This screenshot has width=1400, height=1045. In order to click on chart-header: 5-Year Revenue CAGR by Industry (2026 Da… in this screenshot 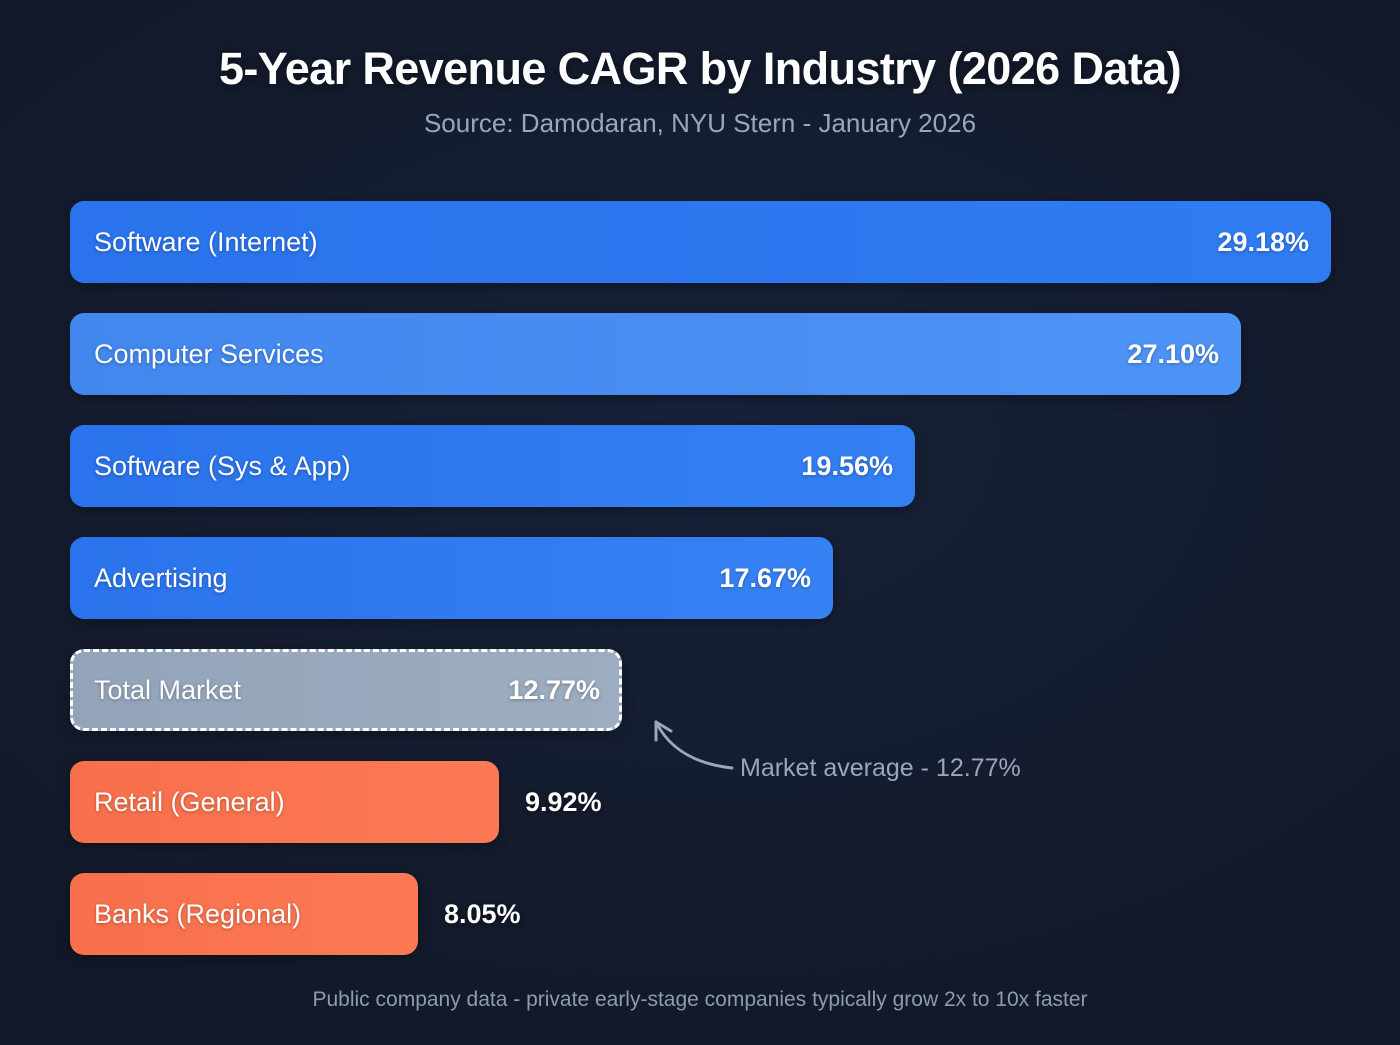, I will do `click(700, 91)`.